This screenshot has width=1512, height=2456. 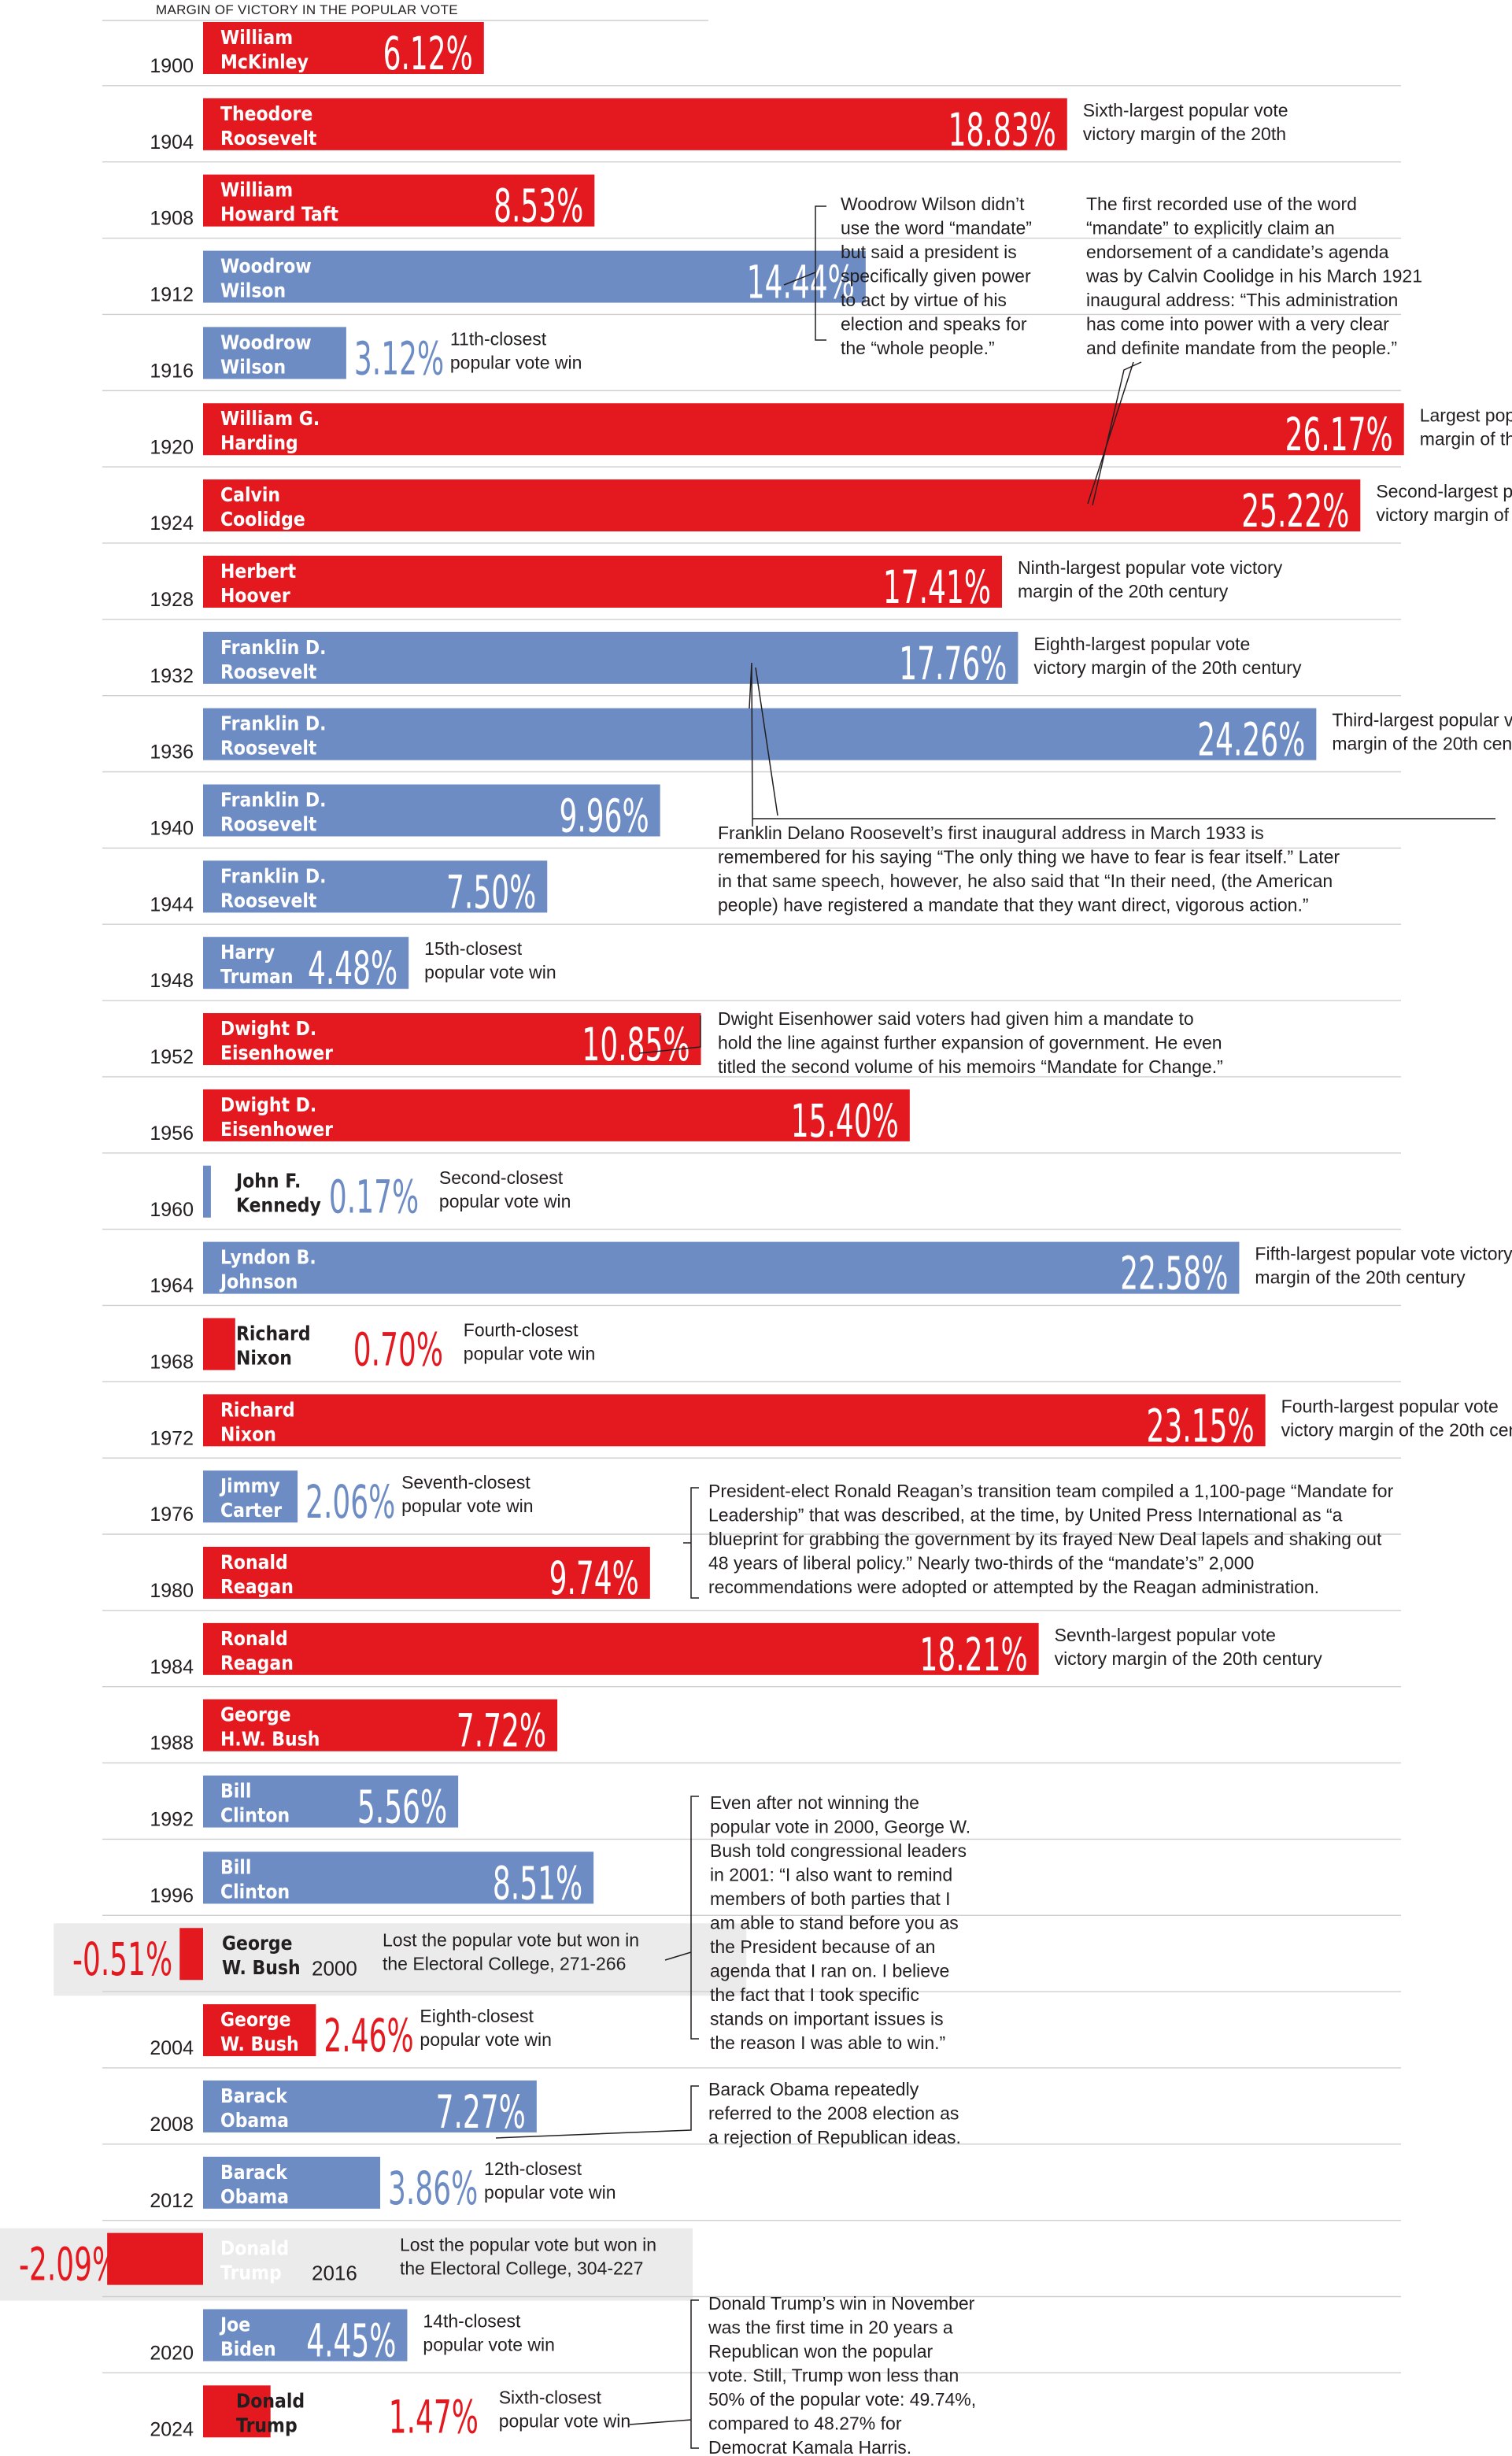 I want to click on candidate-name-1944: Roosevelt, so click(x=268, y=900).